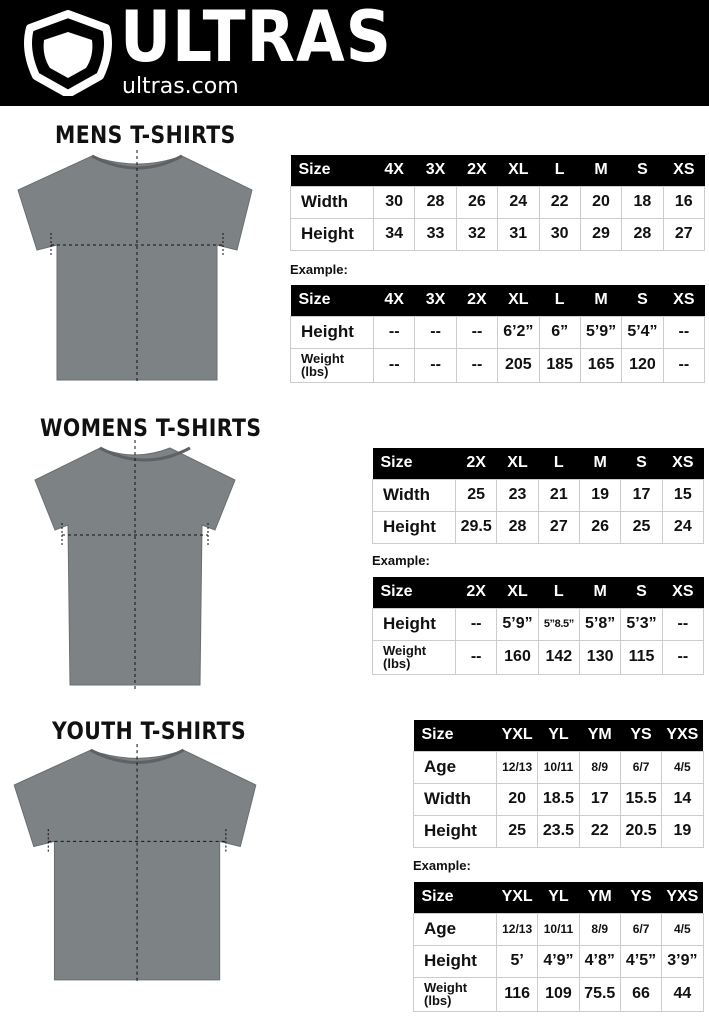  Describe the element at coordinates (517, 657) in the screenshot. I see `table-cell: 160` at that location.